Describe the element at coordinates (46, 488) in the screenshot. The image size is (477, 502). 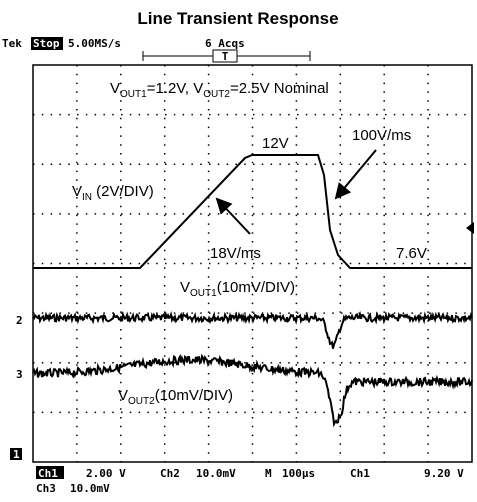
I see `footer-ch3: Ch3` at that location.